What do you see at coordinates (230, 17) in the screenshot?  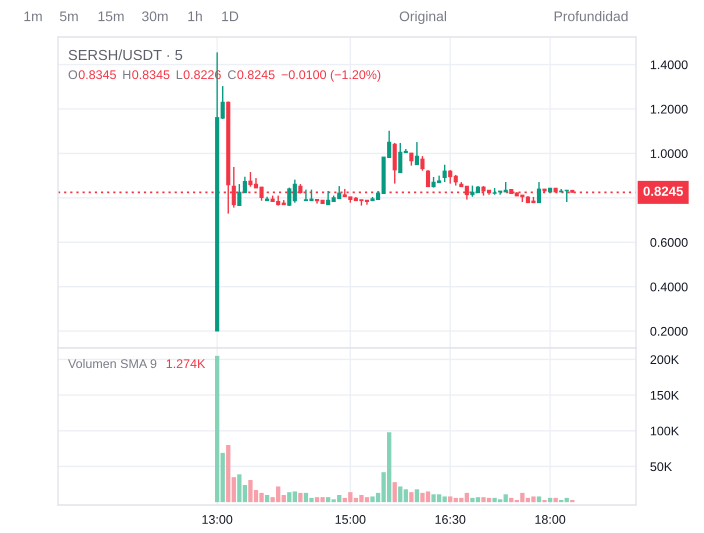 I see `text: 1D` at bounding box center [230, 17].